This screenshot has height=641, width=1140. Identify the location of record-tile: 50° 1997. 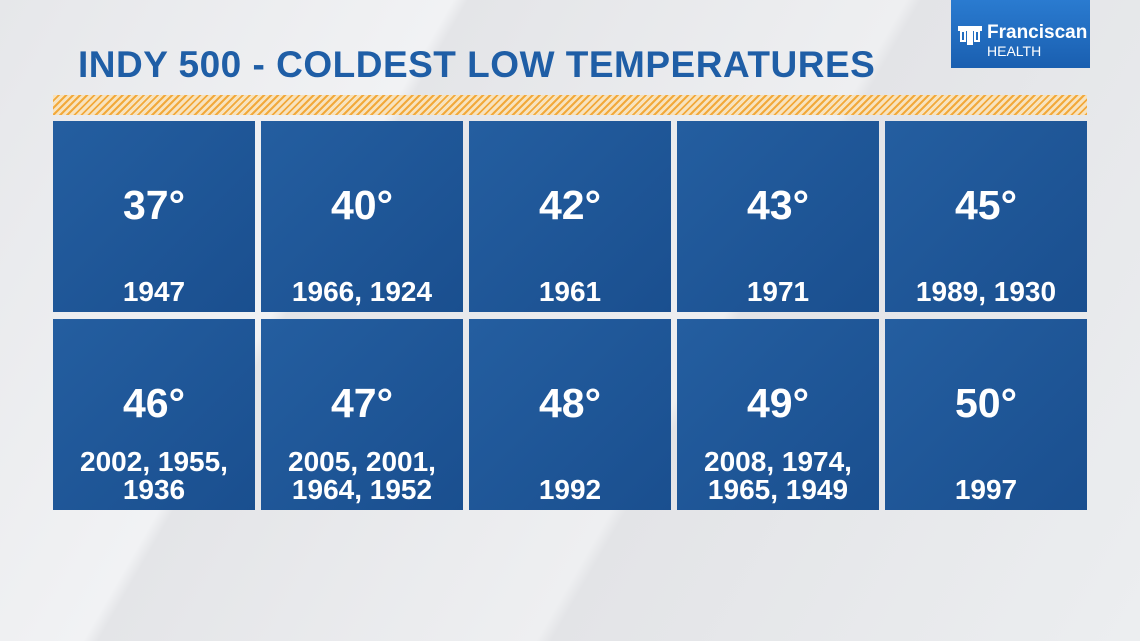
(986, 414).